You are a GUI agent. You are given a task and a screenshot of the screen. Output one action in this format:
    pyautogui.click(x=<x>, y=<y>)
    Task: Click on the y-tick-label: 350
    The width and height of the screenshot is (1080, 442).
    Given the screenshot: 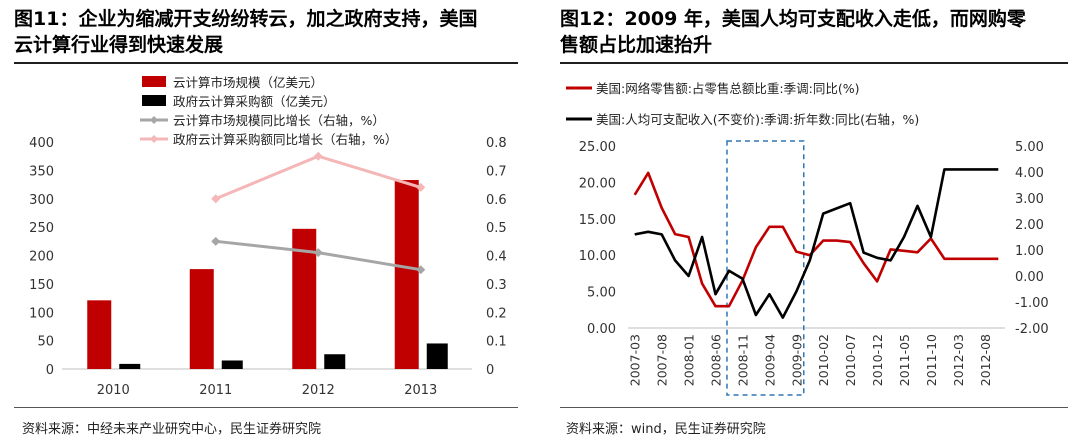 What is the action you would take?
    pyautogui.click(x=41, y=171)
    